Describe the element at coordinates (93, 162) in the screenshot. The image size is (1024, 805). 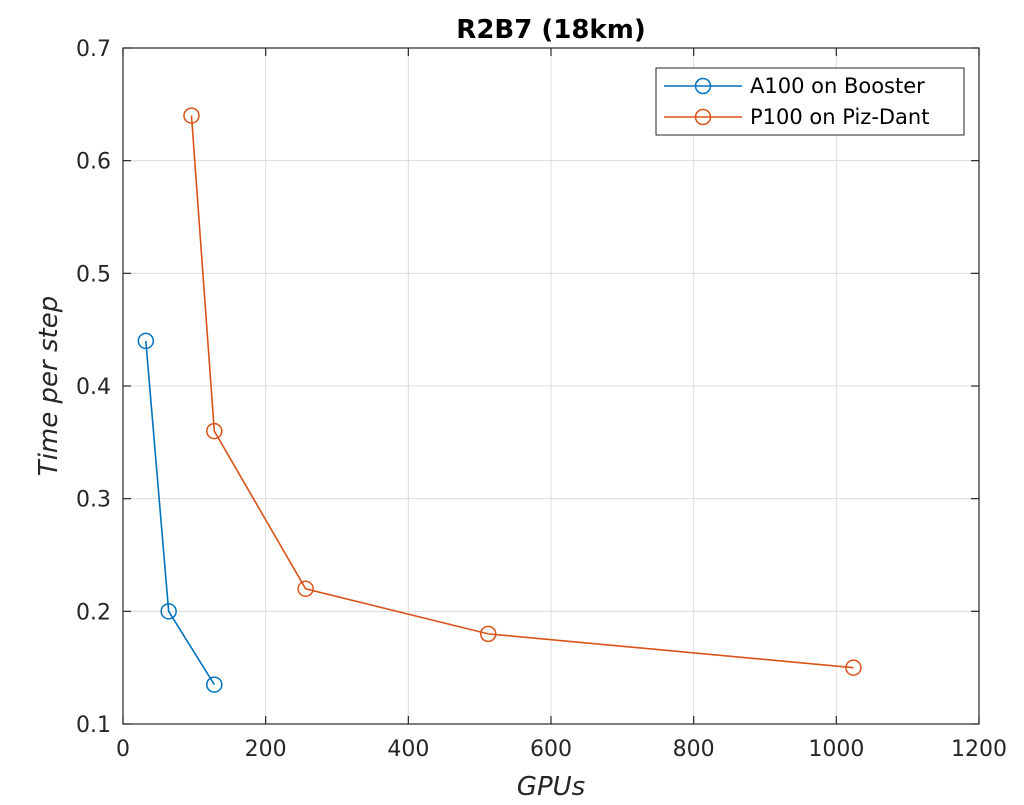
I see `y-tick-label: 0.6` at that location.